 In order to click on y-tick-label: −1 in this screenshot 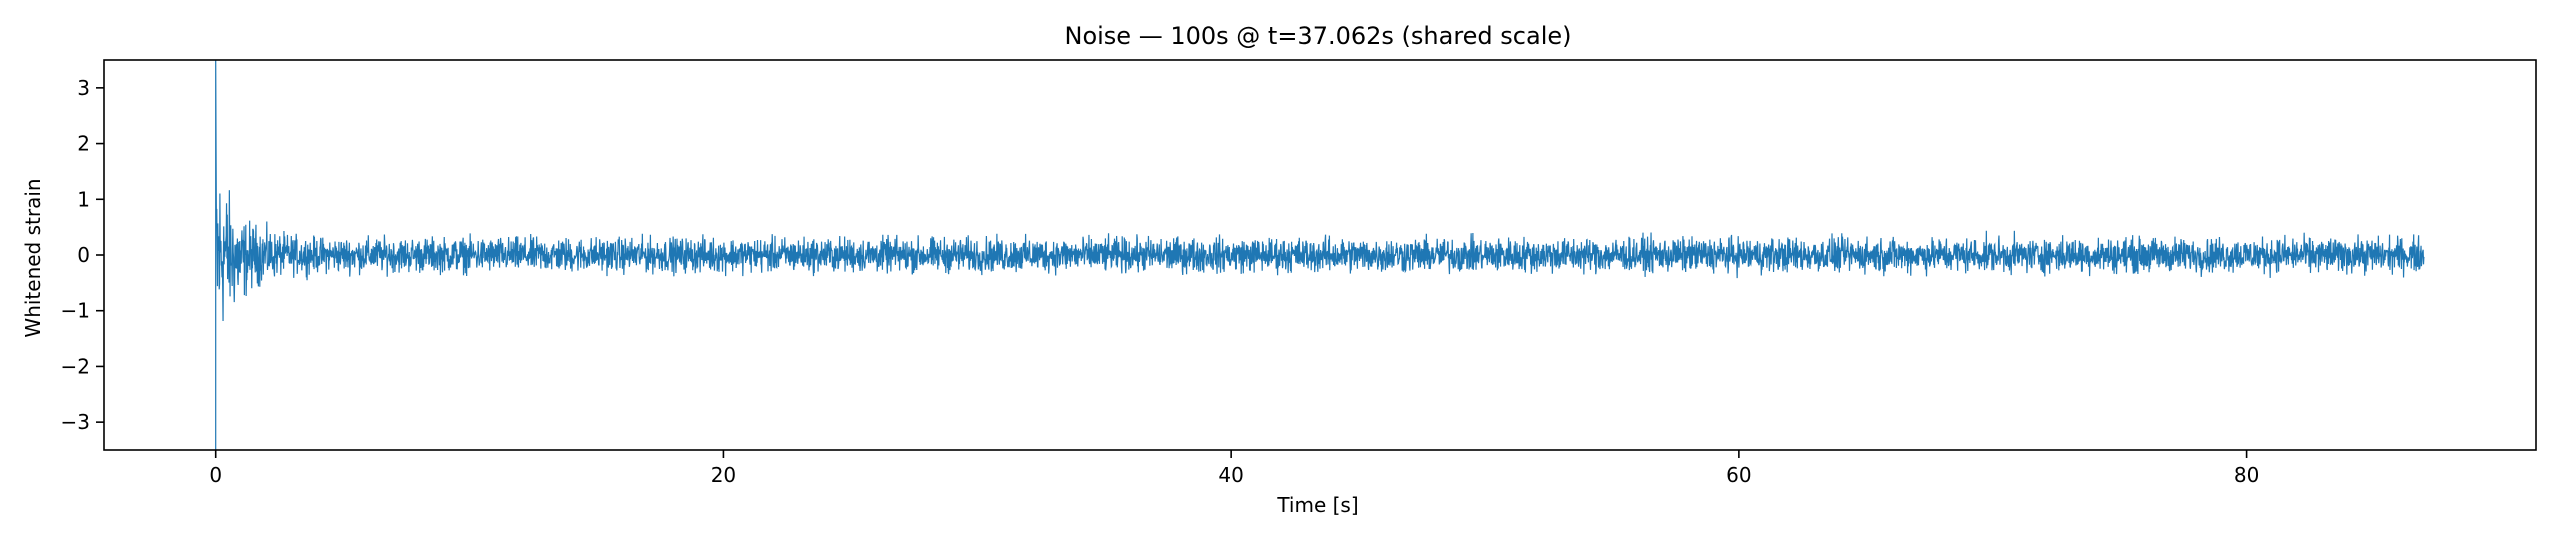, I will do `click(75, 311)`.